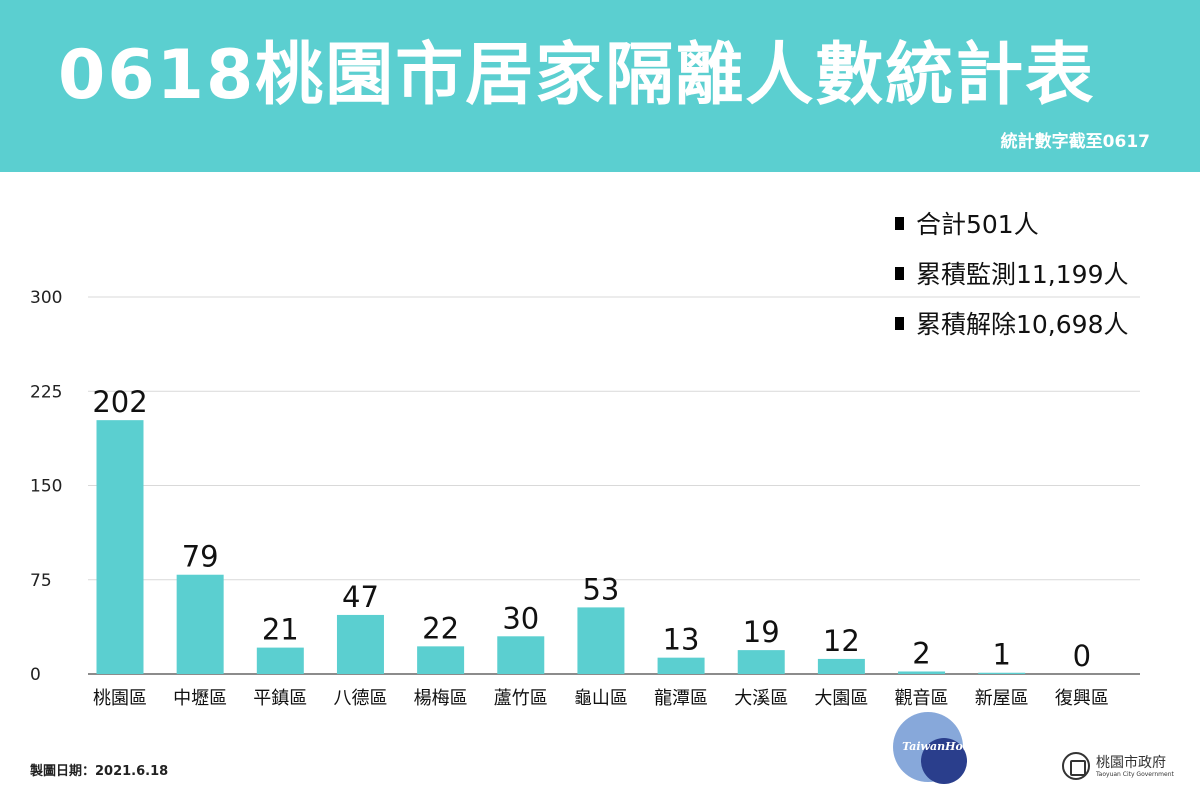 The width and height of the screenshot is (1200, 800). What do you see at coordinates (841, 641) in the screenshot?
I see `data-label: 12` at bounding box center [841, 641].